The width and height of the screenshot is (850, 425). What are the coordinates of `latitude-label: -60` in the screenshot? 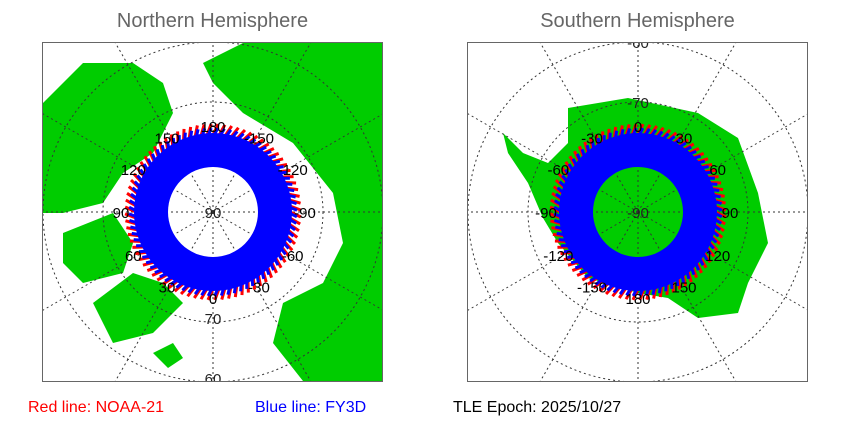 It's located at (638, 47).